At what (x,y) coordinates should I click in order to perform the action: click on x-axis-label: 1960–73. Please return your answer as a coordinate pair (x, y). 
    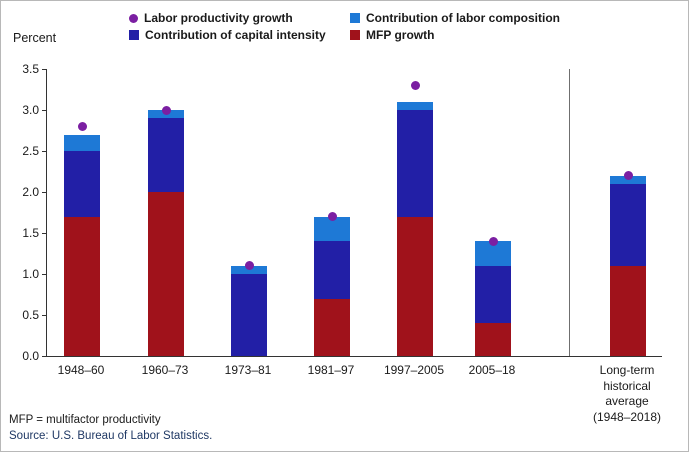
    Looking at the image, I should click on (165, 370).